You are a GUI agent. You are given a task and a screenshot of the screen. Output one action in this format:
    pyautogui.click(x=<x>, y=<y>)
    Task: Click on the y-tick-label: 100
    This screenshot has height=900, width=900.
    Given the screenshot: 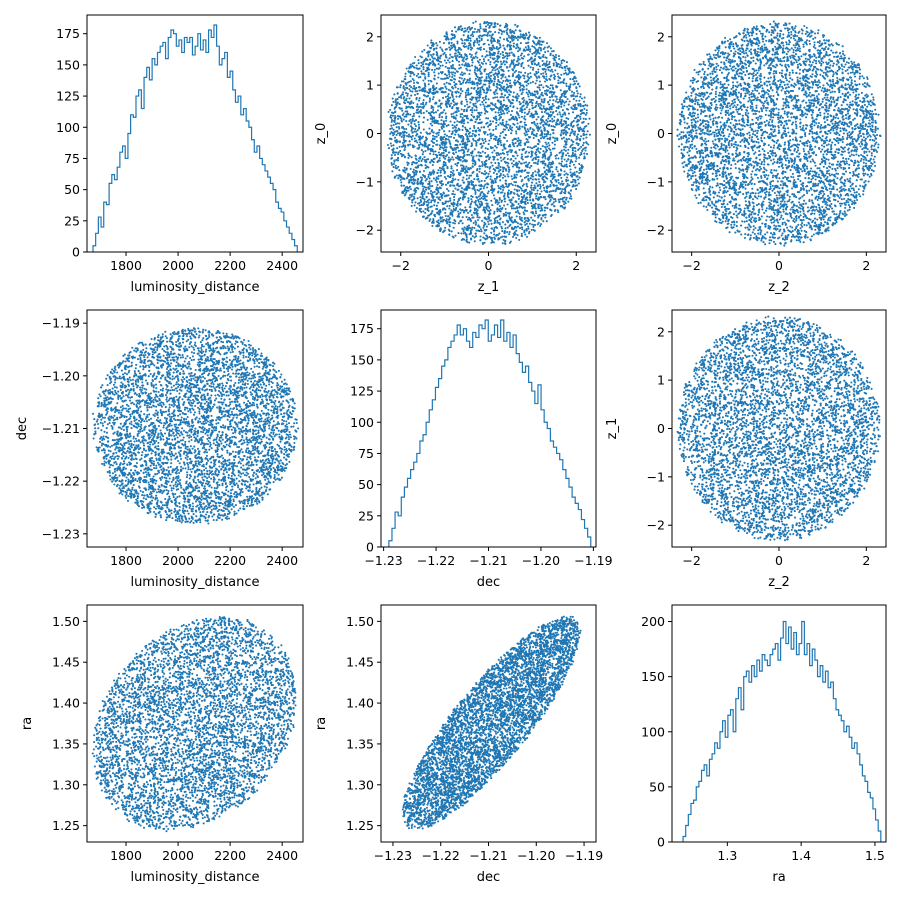 What is the action you would take?
    pyautogui.click(x=68, y=127)
    